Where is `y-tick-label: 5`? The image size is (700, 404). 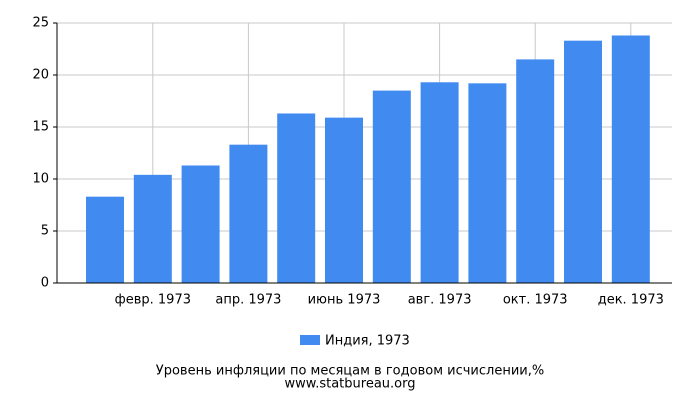 y-tick-label: 5 is located at coordinates (45, 231).